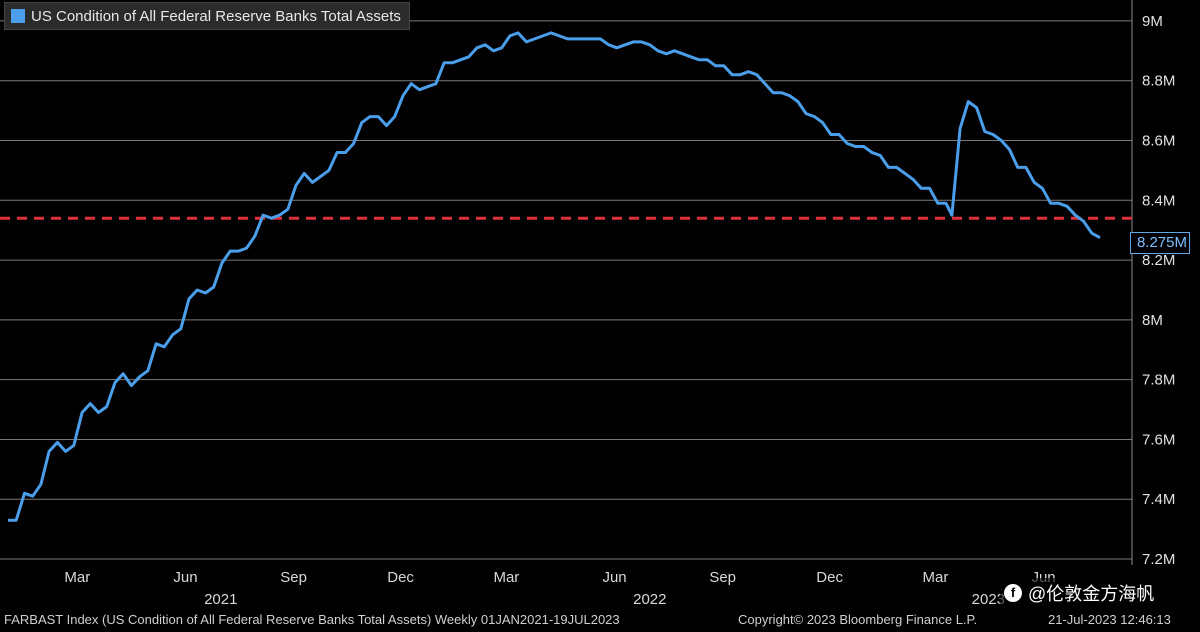 The width and height of the screenshot is (1200, 632). Describe the element at coordinates (1013, 593) in the screenshot. I see `facebook-icon: f` at that location.